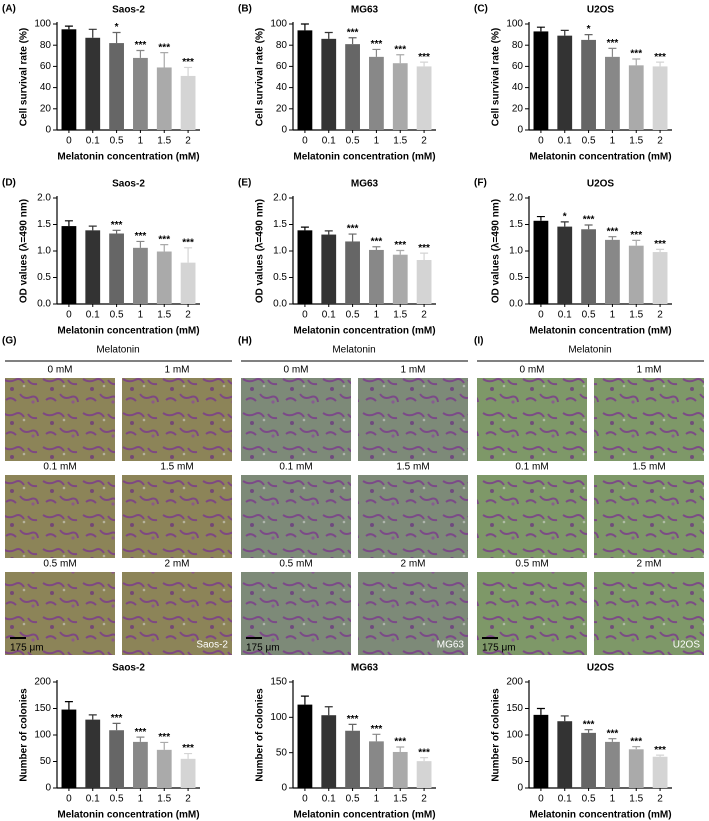 This screenshot has height=821, width=709. Describe the element at coordinates (424, 141) in the screenshot. I see `x-tick-label: 2` at that location.